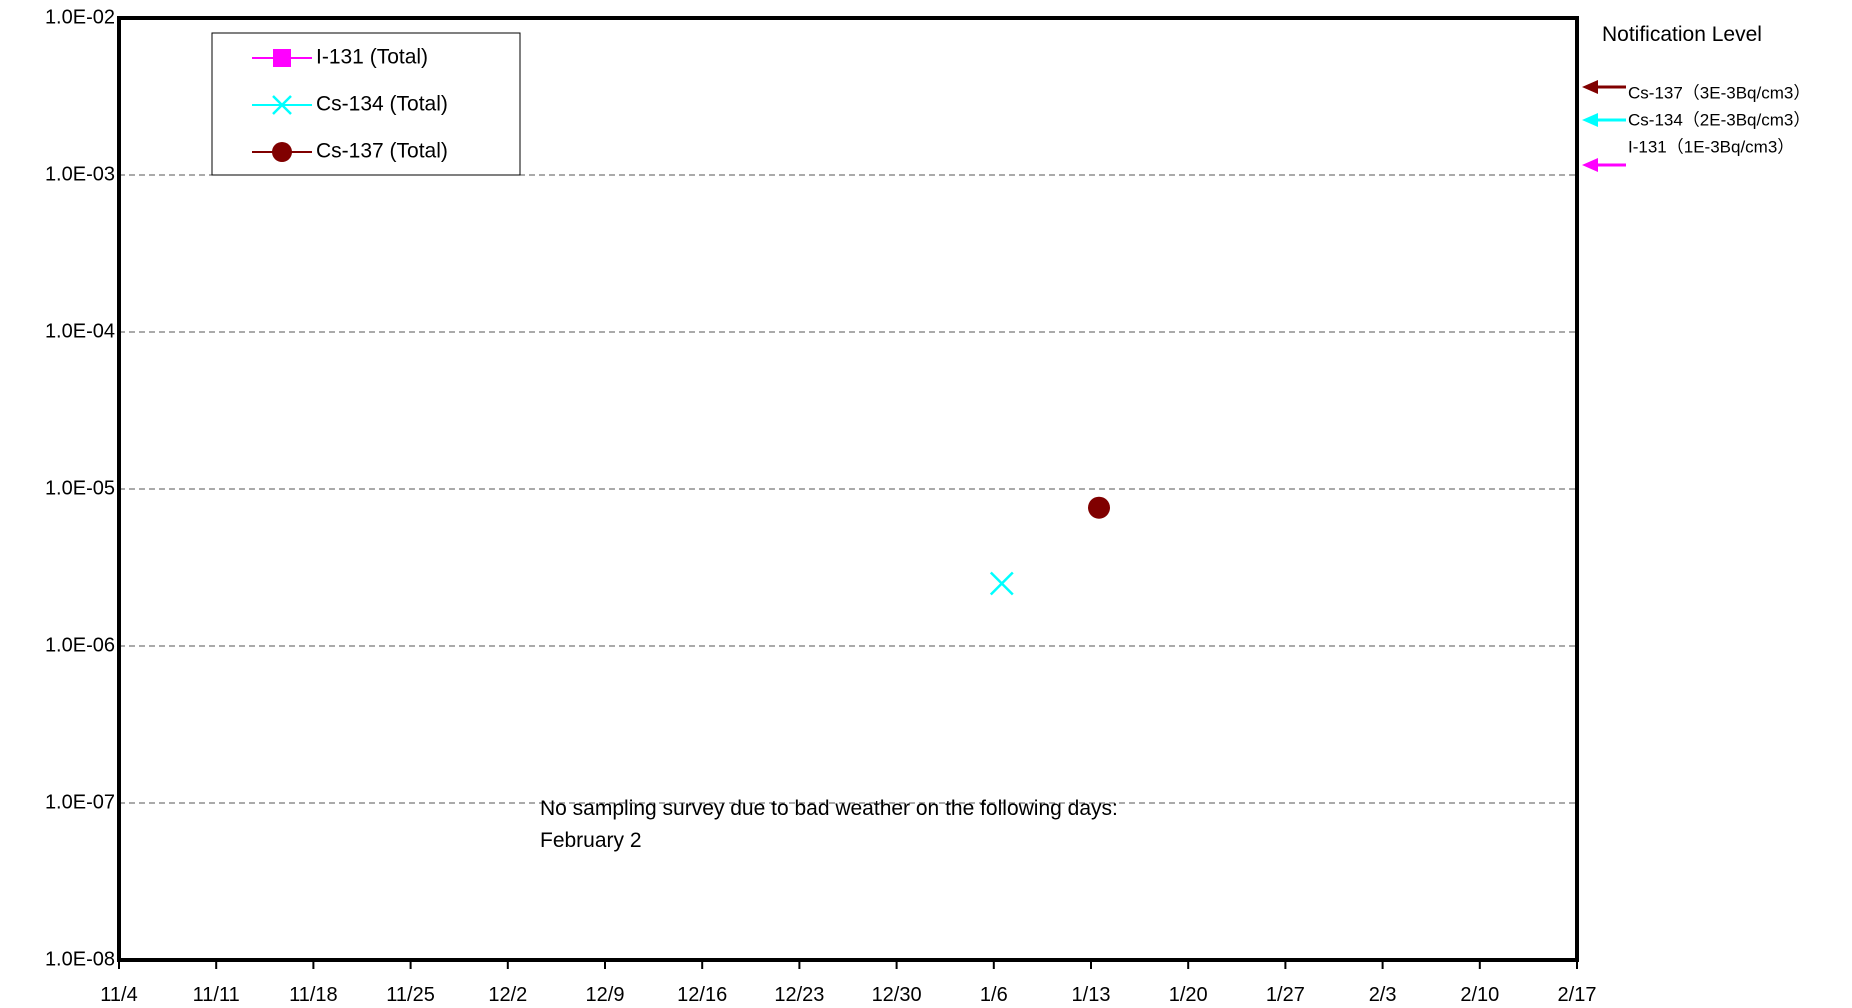  What do you see at coordinates (1383, 995) in the screenshot?
I see `x-tick-label: 2/3` at bounding box center [1383, 995].